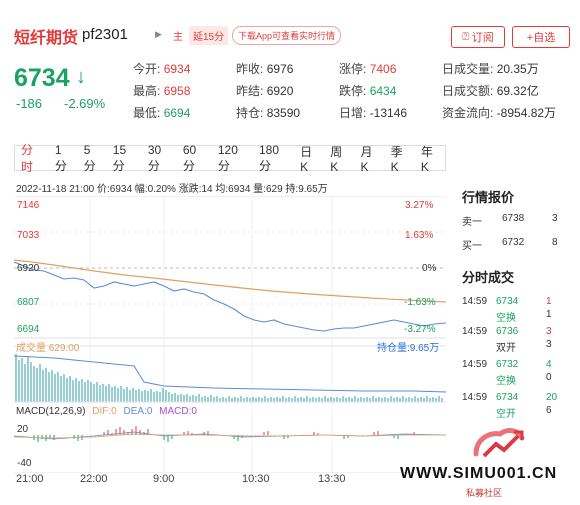 The width and height of the screenshot is (580, 505). Describe the element at coordinates (81, 77) in the screenshot. I see `down-arrow-icon: ↓` at that location.